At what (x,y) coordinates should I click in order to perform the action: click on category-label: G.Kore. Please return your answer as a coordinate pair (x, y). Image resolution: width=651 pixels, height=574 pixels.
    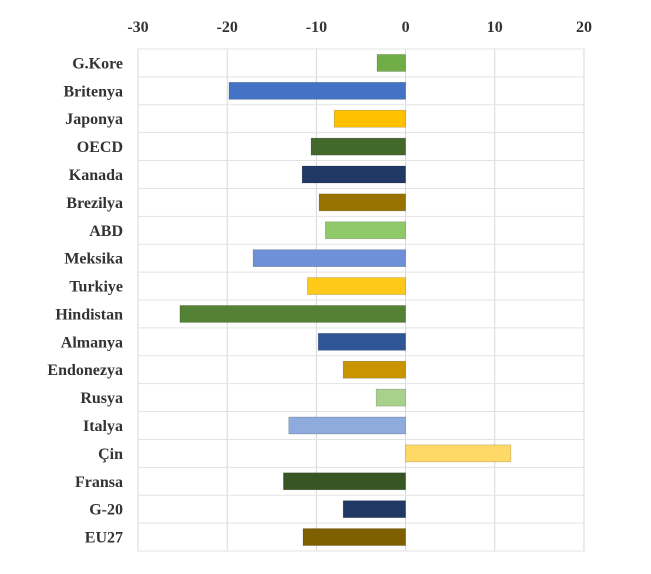
    Looking at the image, I should click on (97, 63).